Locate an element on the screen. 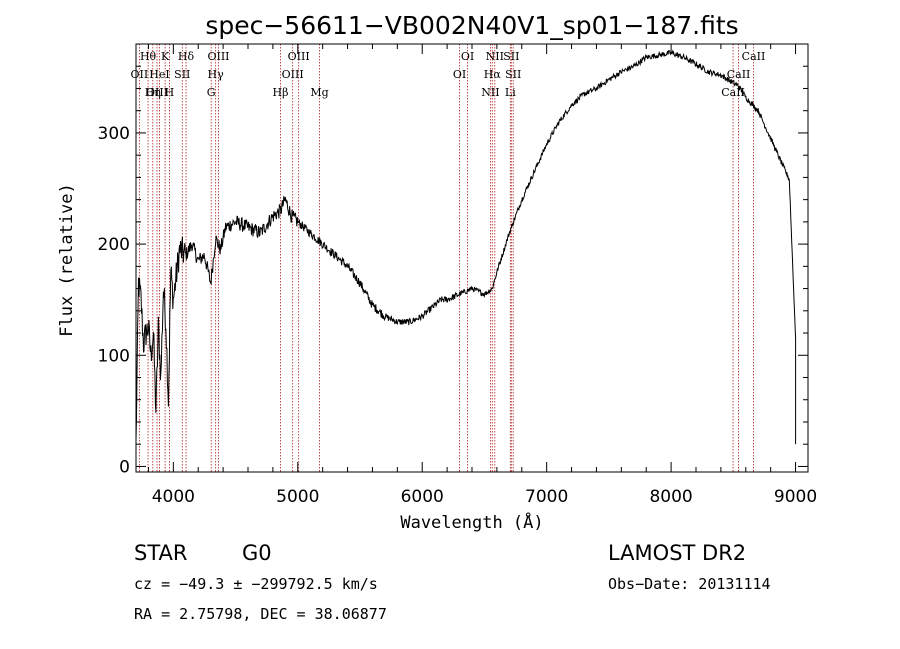 The width and height of the screenshot is (900, 649). chart-title: spec−56611−VB002N40V1_sp01−187.fits is located at coordinates (471, 25).